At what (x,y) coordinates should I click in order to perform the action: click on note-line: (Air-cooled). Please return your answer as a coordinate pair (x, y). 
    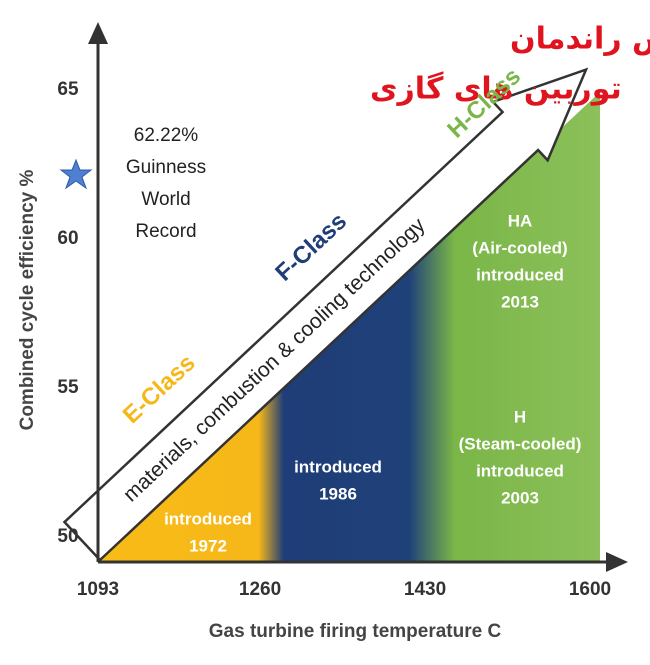
    Looking at the image, I should click on (519, 247).